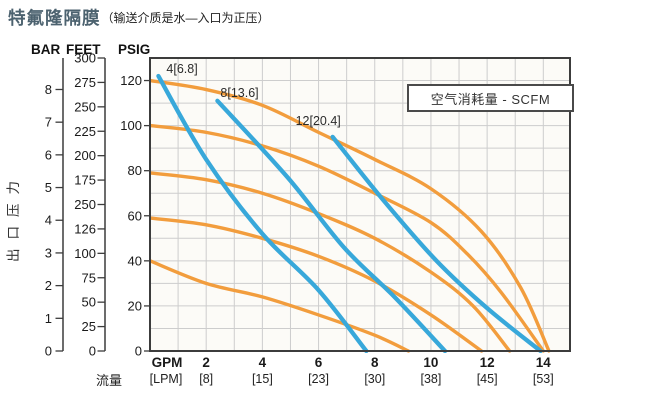  I want to click on x-tick-gpm: 6, so click(319, 362).